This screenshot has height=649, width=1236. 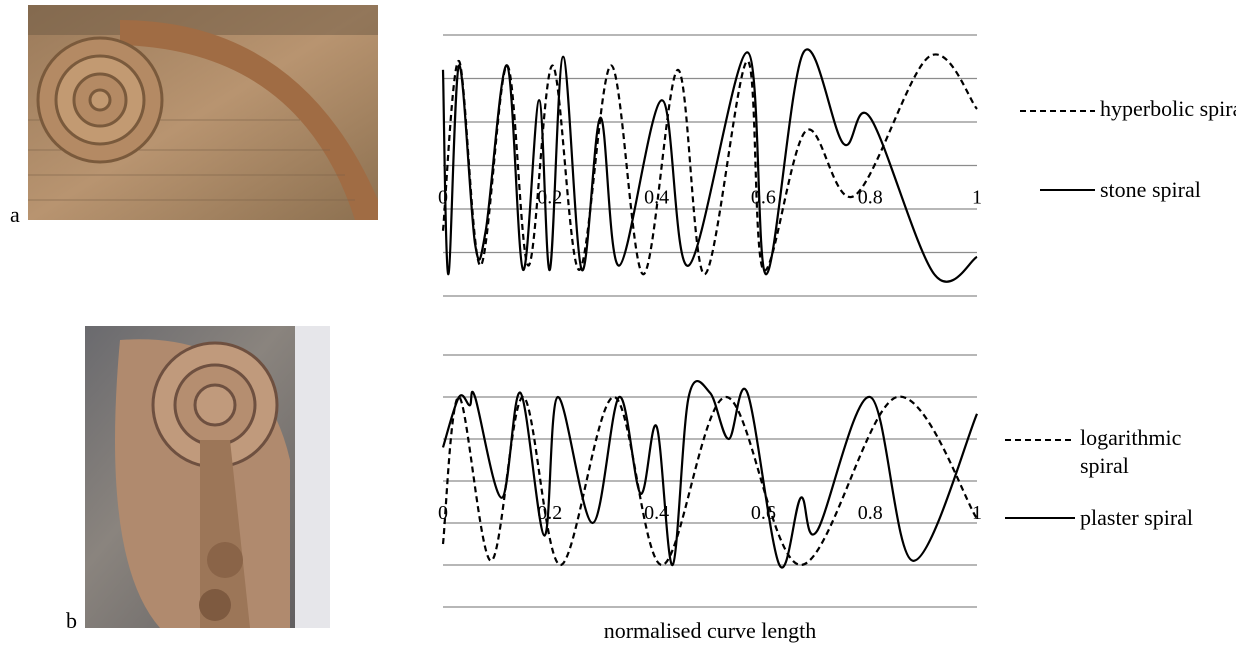 What do you see at coordinates (1168, 108) in the screenshot?
I see `legend-label: hyperbolic spiral` at bounding box center [1168, 108].